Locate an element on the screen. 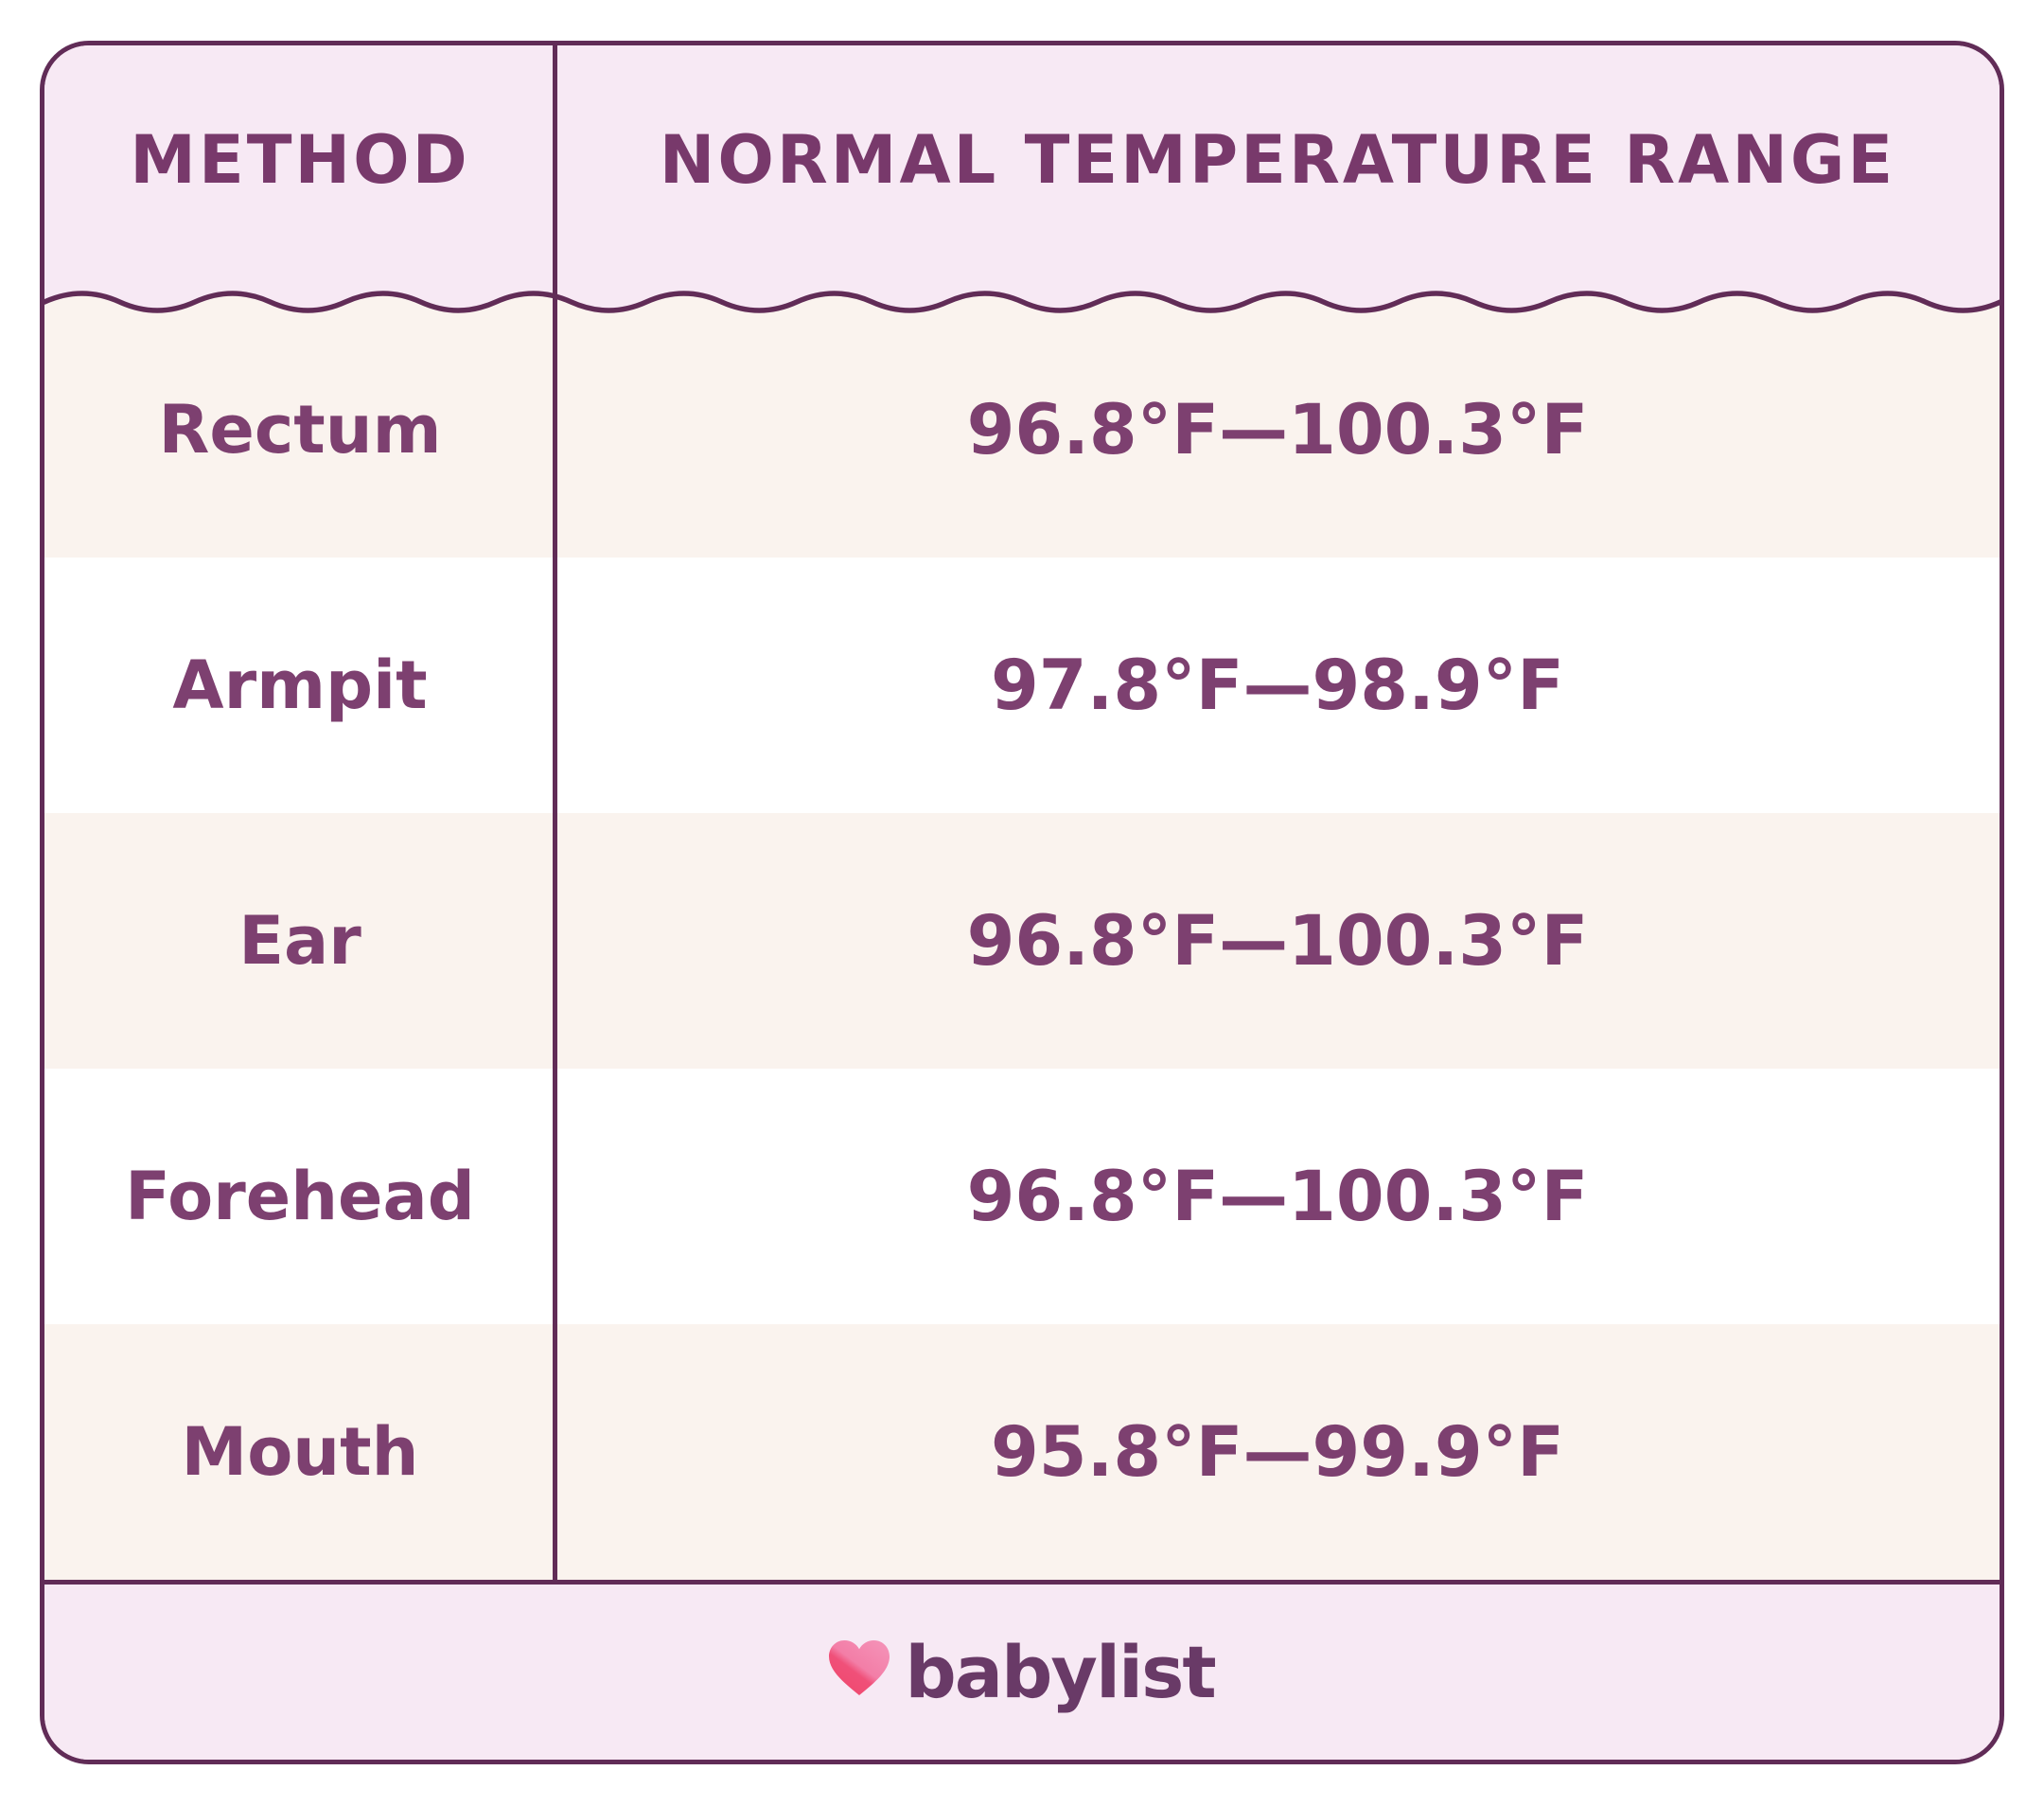 The height and width of the screenshot is (1806, 2044). column-header-range: NORMAL TEMPERATURE RANGE is located at coordinates (1277, 159).